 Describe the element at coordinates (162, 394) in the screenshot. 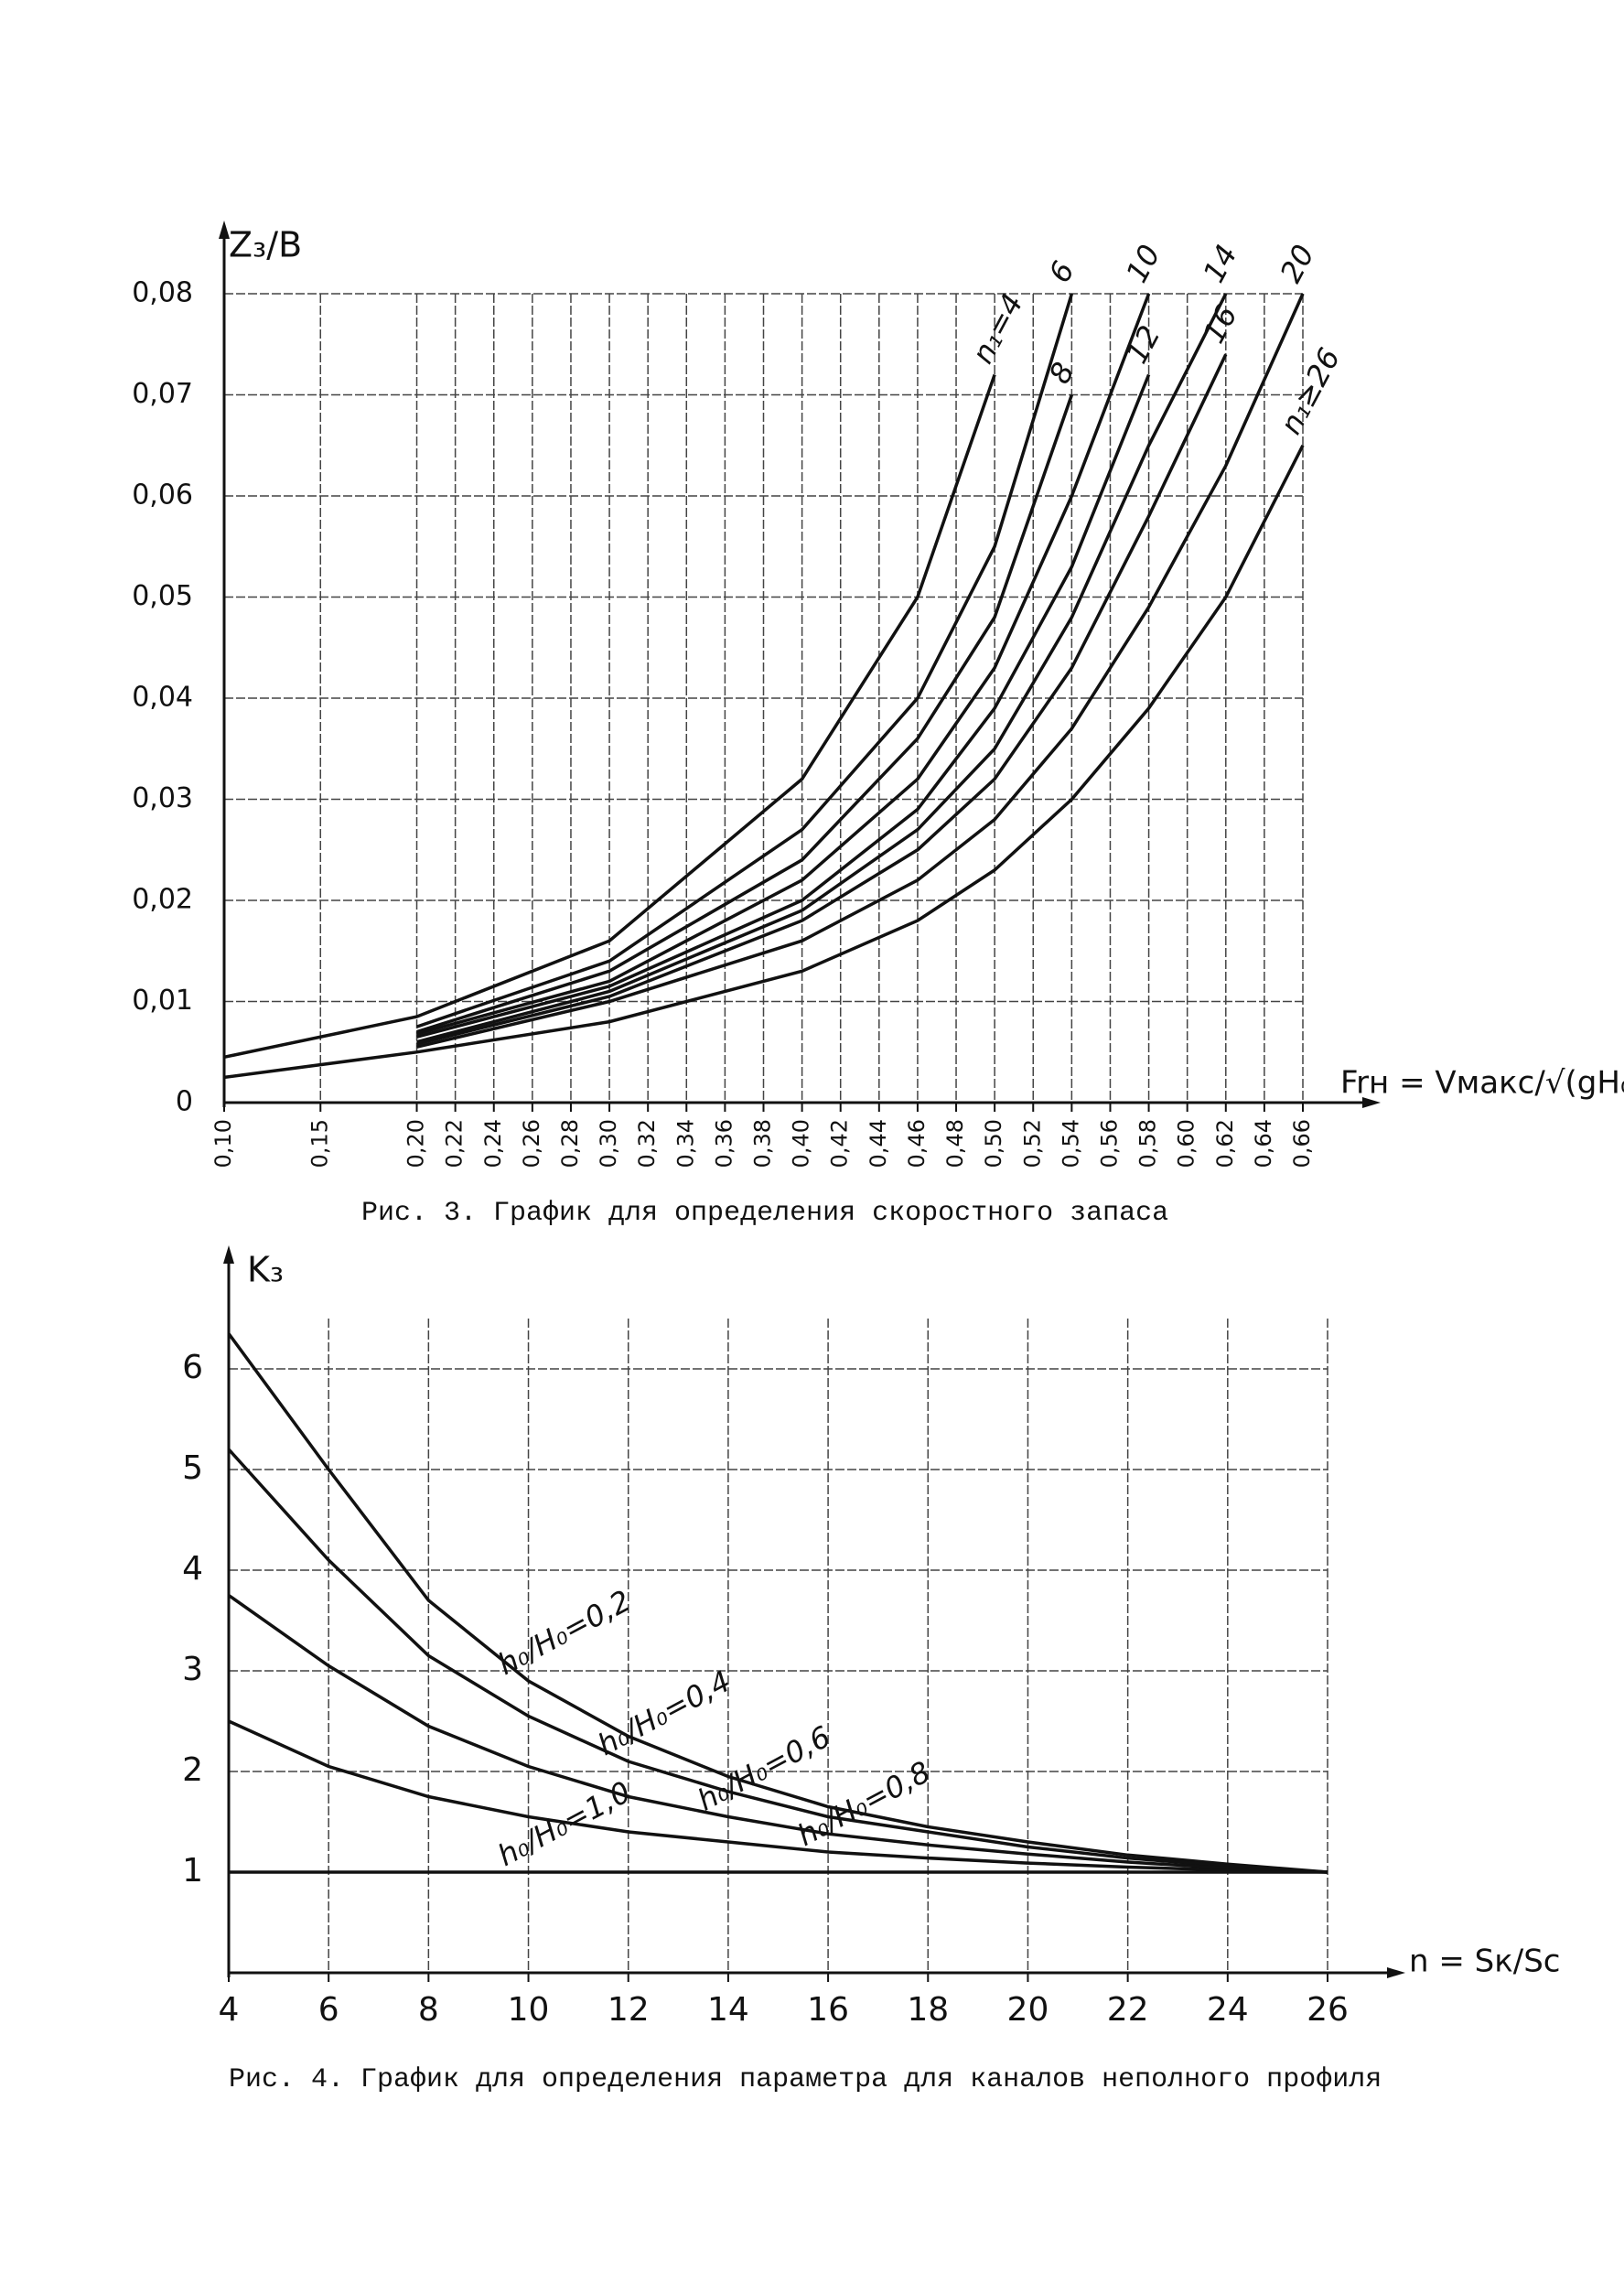

I see `y-tick-label: 0,07` at that location.